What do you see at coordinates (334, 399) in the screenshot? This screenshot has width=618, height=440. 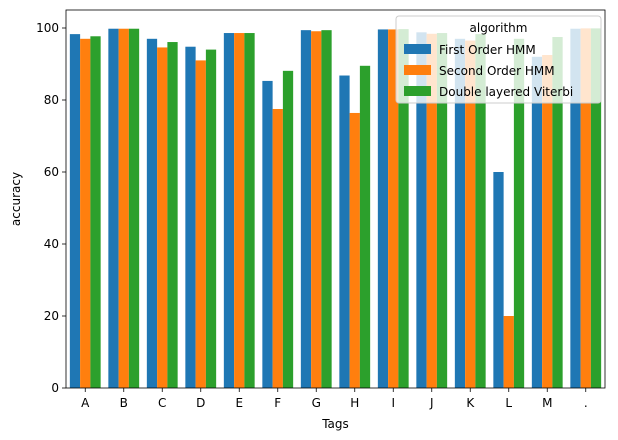 I see `x-axis: A B C D E F G H I J K L M.` at bounding box center [334, 399].